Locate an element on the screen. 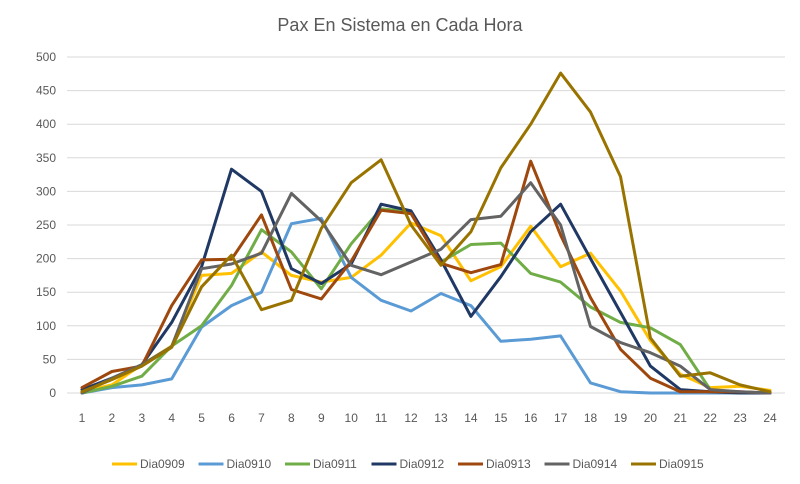 This screenshot has height=484, width=800. y-tick-label: 500 is located at coordinates (46, 57).